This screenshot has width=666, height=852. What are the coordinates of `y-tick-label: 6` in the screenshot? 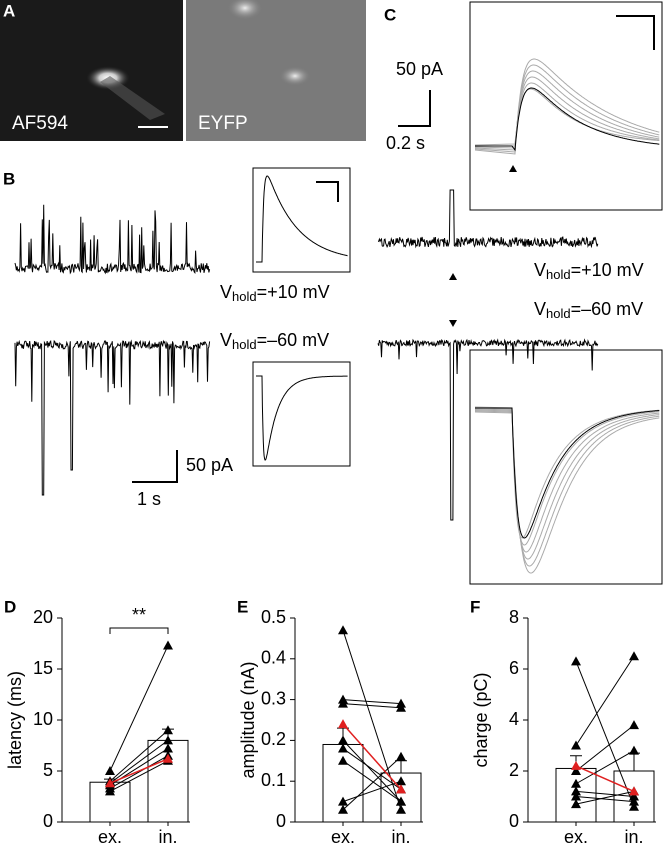 It's located at (514, 668).